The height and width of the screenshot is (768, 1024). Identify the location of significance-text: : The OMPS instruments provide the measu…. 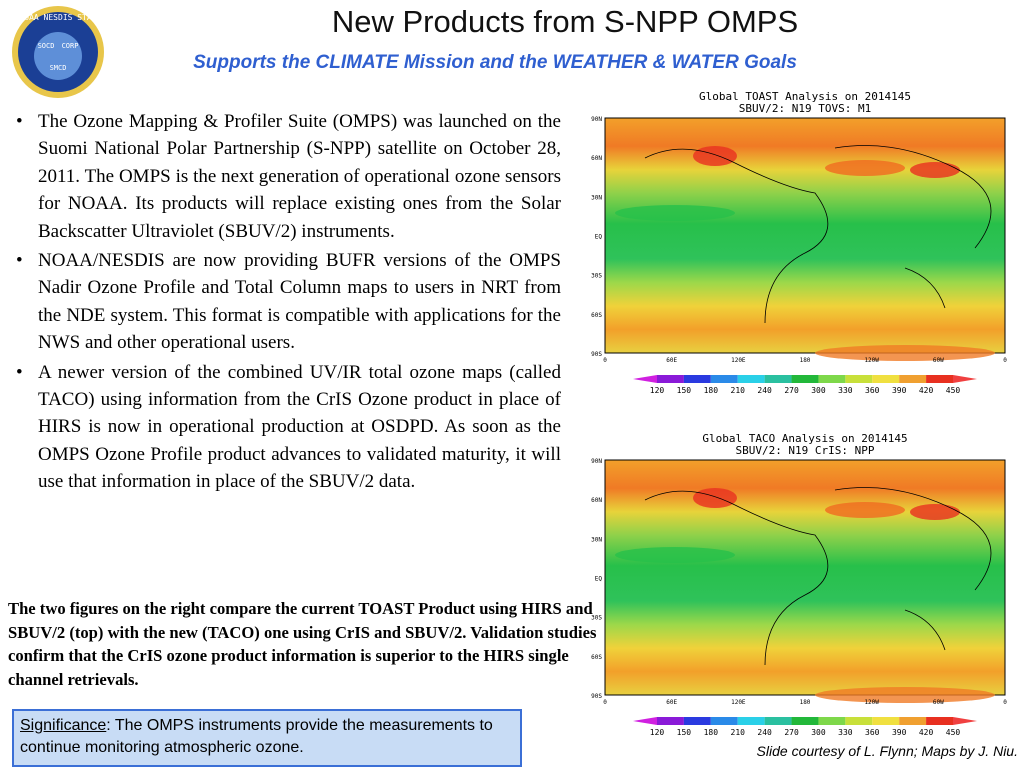
(256, 736).